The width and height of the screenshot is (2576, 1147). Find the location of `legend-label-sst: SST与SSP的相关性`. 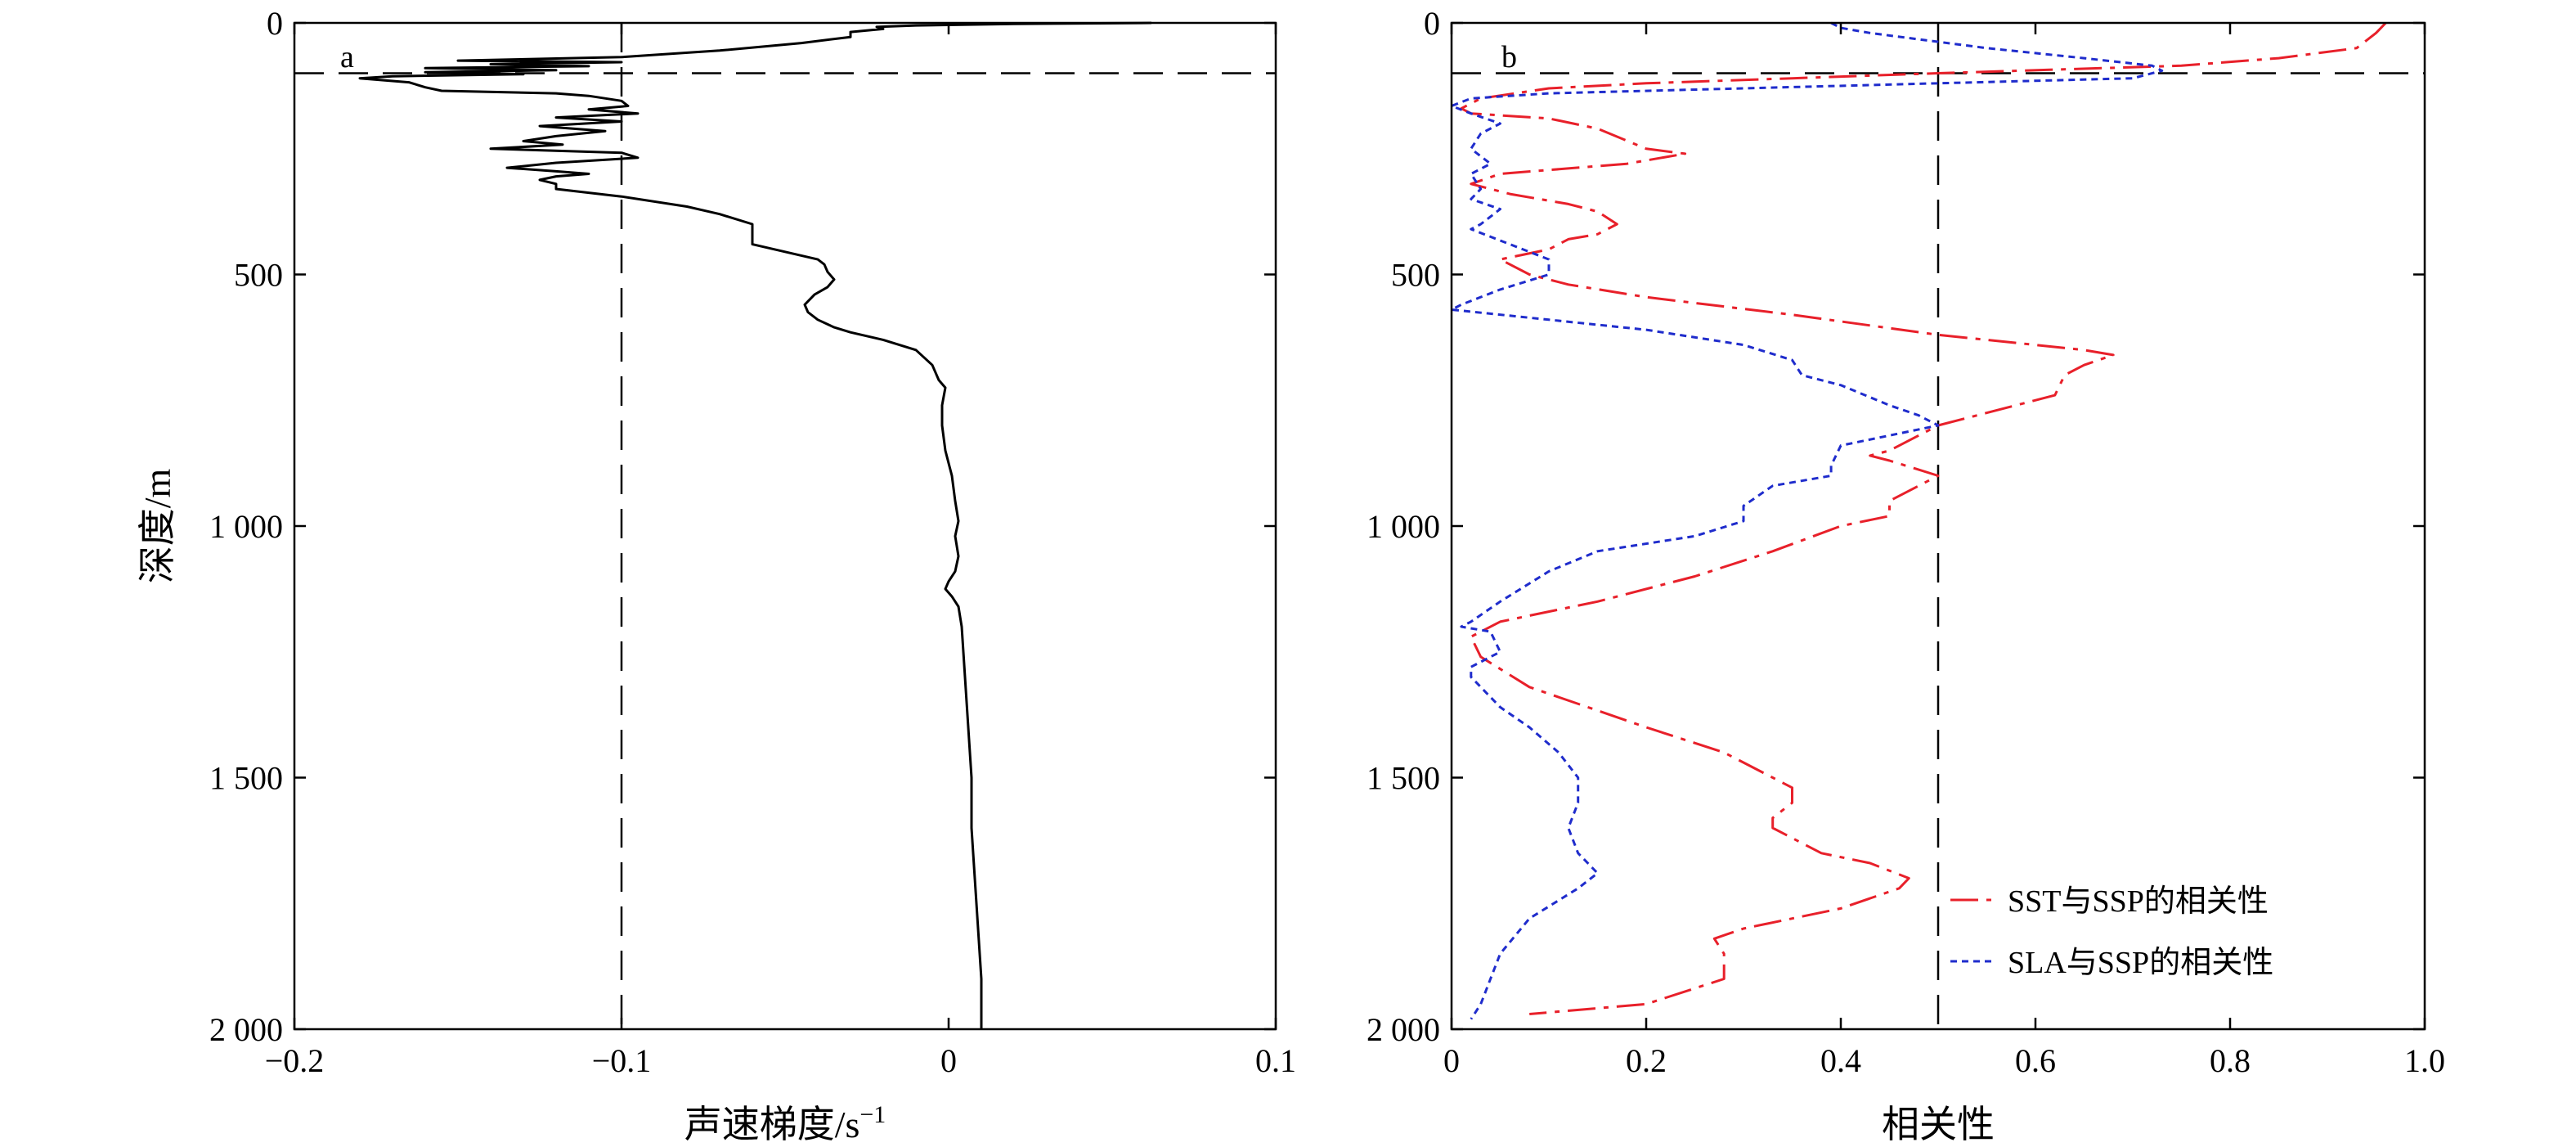

legend-label-sst: SST与SSP的相关性 is located at coordinates (2138, 902).